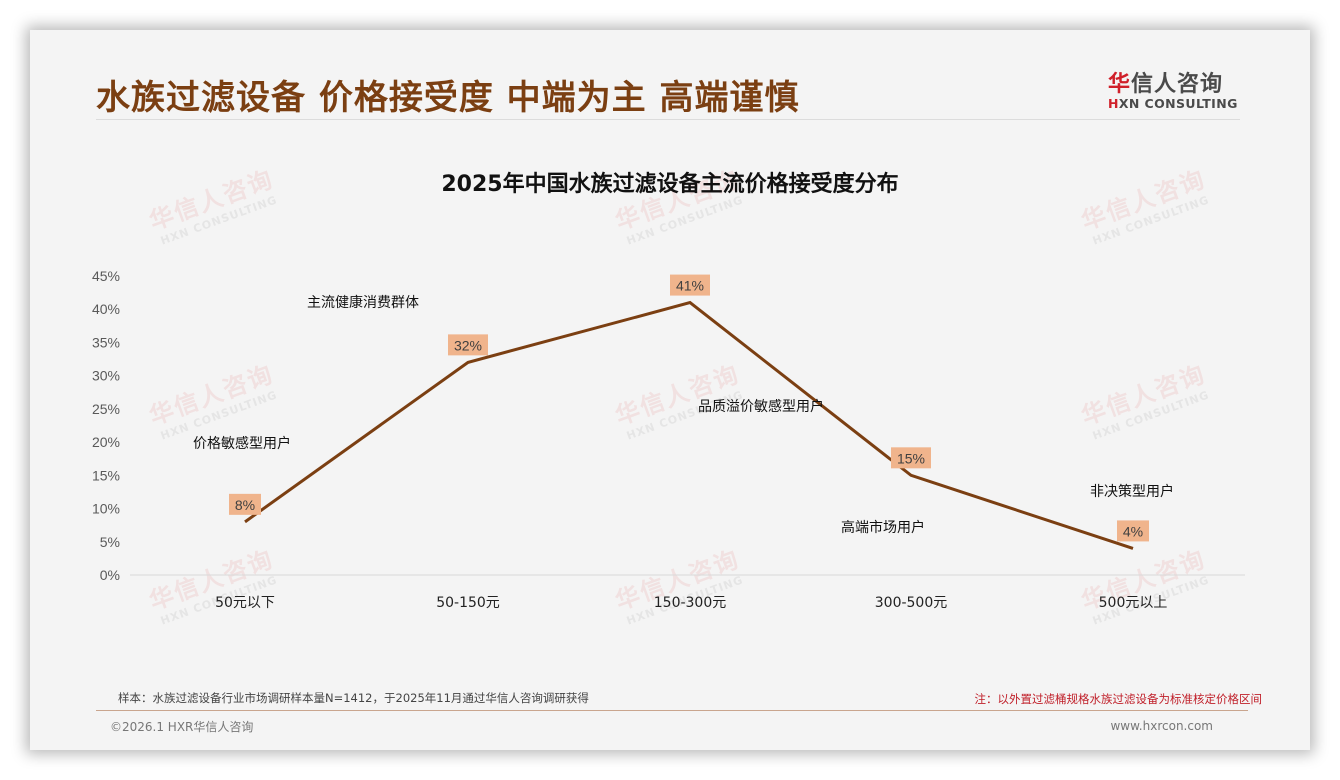  Describe the element at coordinates (1133, 603) in the screenshot. I see `x-tick-label: 500元以上` at that location.